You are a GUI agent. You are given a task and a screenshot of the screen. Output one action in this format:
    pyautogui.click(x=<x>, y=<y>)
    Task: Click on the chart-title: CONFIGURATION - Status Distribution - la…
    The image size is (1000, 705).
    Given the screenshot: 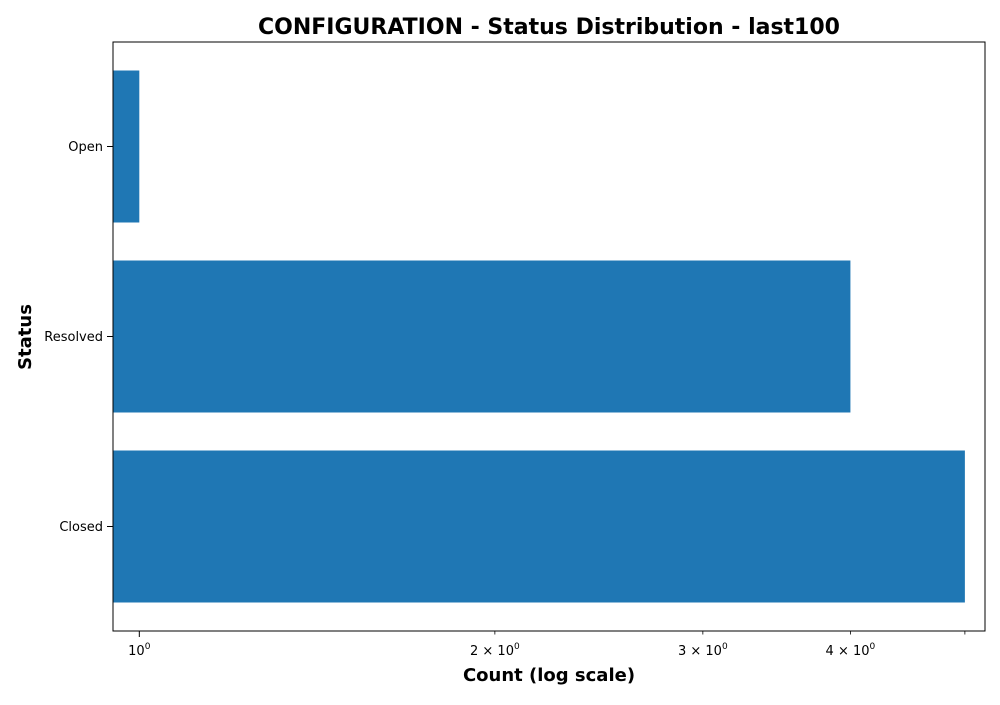 What is the action you would take?
    pyautogui.click(x=549, y=27)
    